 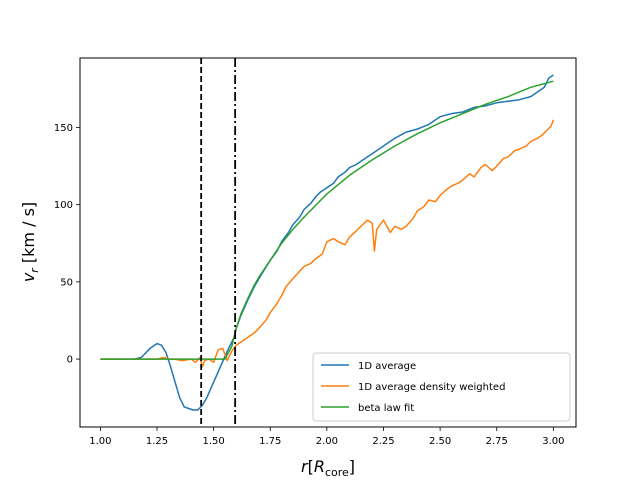 What do you see at coordinates (311, 466) in the screenshot?
I see `x-axis-label-bracket-open: [` at bounding box center [311, 466].